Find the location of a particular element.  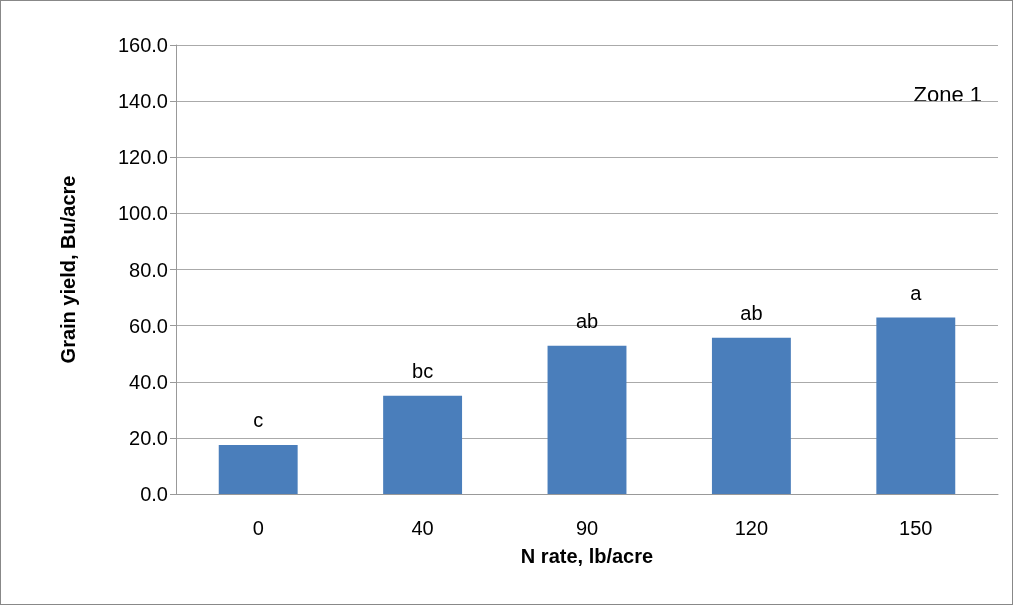

x-tick-label: 40 is located at coordinates (422, 528).